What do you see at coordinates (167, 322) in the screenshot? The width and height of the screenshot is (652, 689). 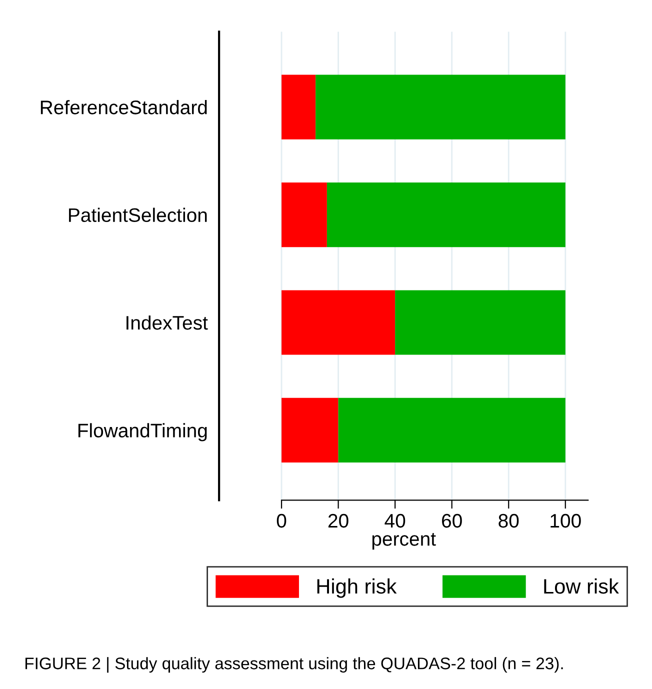 I see `y-tick-label: IndexTest` at bounding box center [167, 322].